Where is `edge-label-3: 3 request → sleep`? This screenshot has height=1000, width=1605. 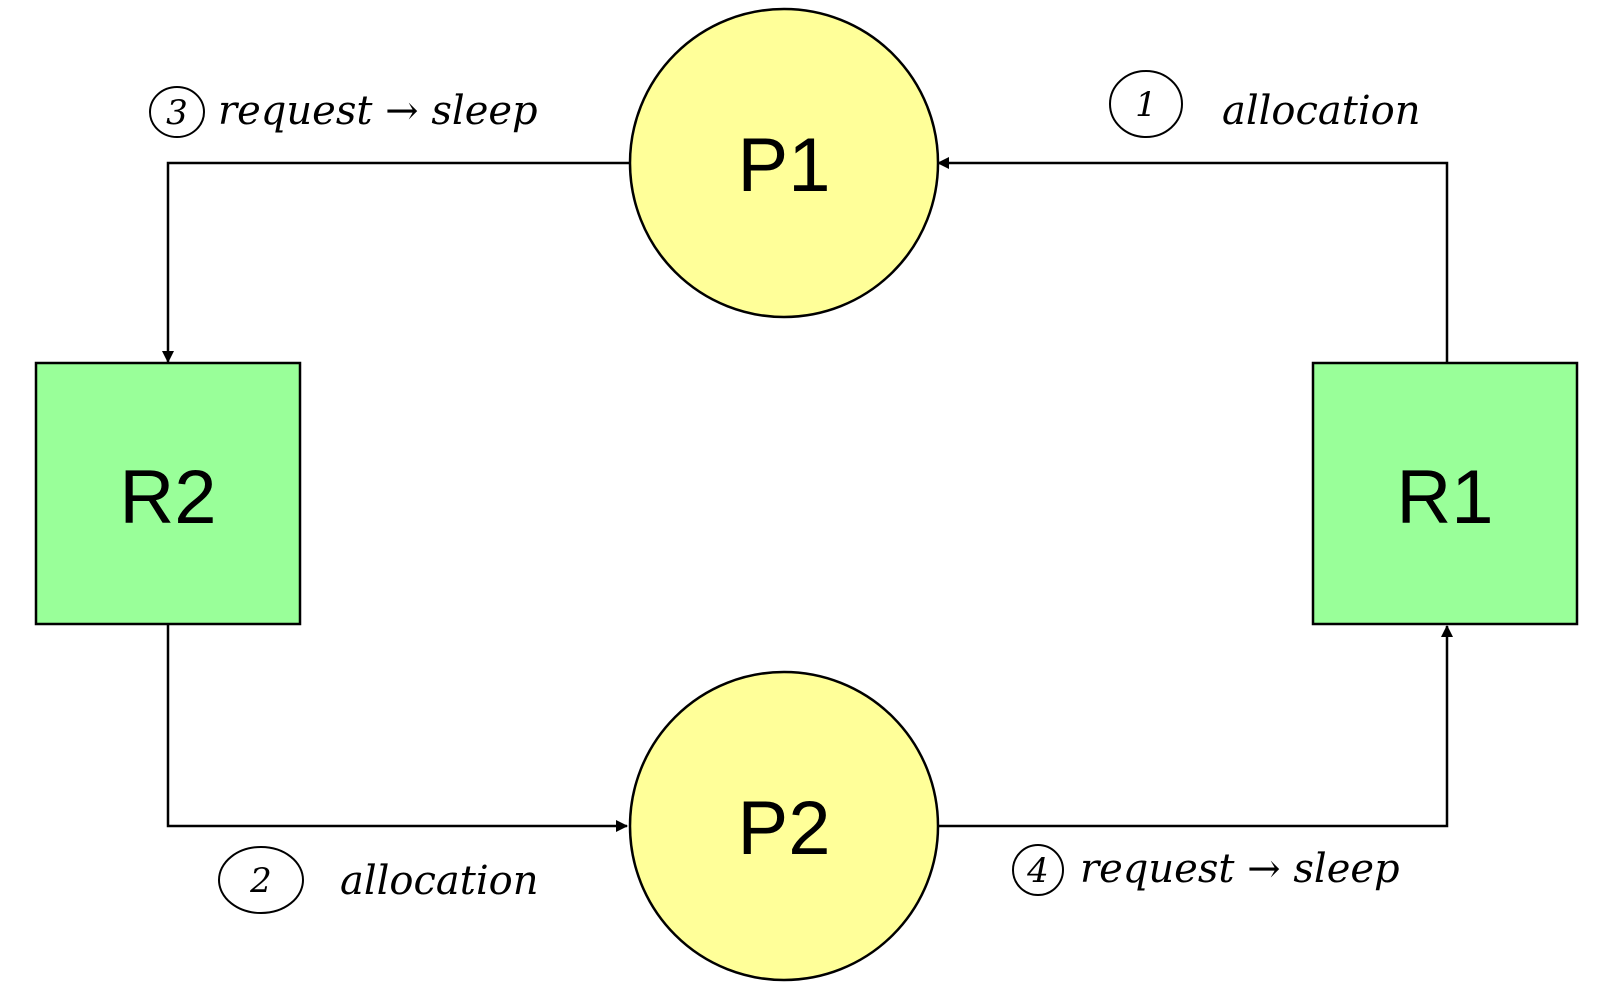 edge-label-3: 3 request → sleep is located at coordinates (343, 112).